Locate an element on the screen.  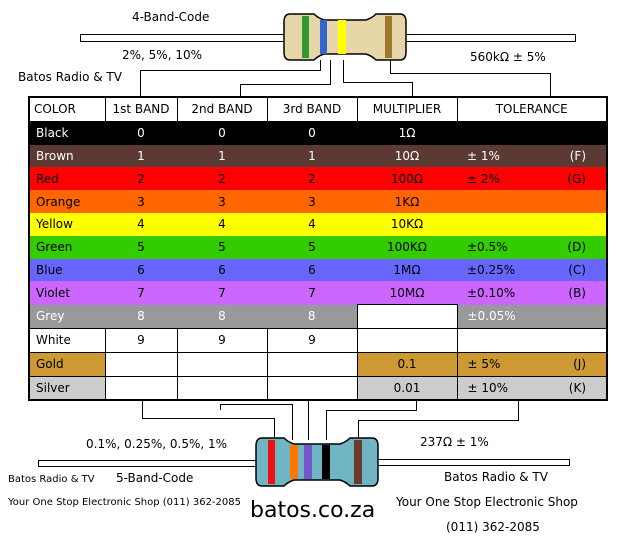
table-row: White 9 9 9 is located at coordinates (318, 340).